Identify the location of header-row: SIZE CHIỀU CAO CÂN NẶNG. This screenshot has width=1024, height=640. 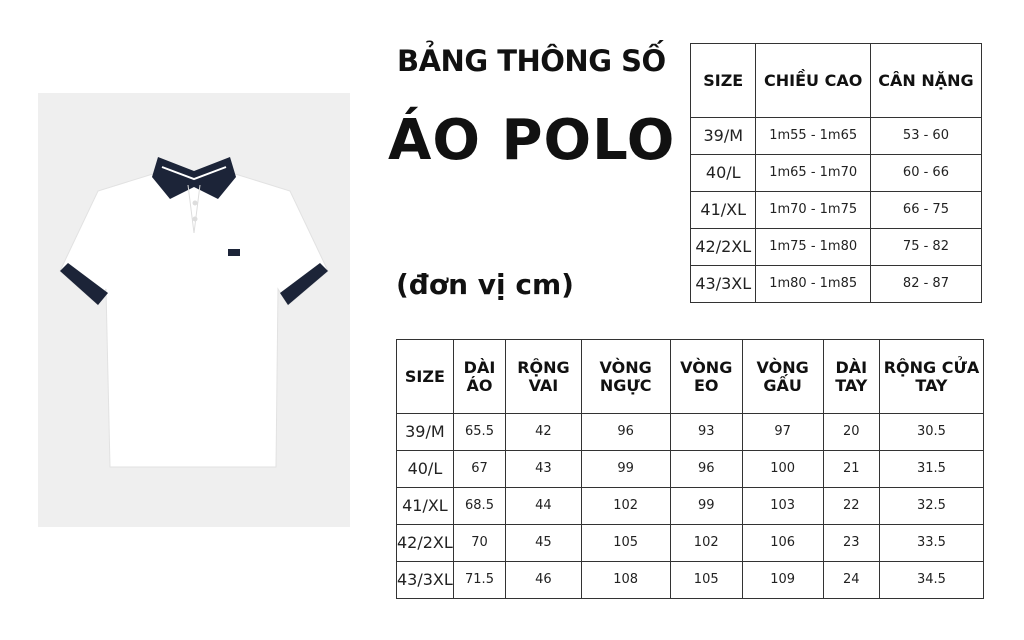
(836, 80).